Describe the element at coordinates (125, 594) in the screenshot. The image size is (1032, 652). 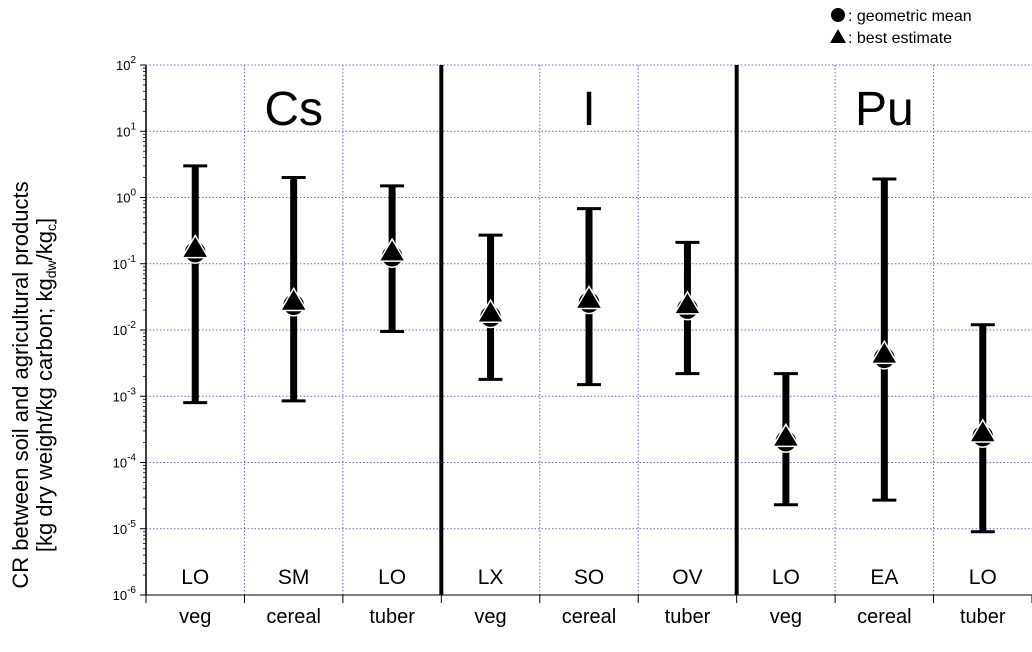
I see `y-tick-label: 10⁻⁶` at that location.